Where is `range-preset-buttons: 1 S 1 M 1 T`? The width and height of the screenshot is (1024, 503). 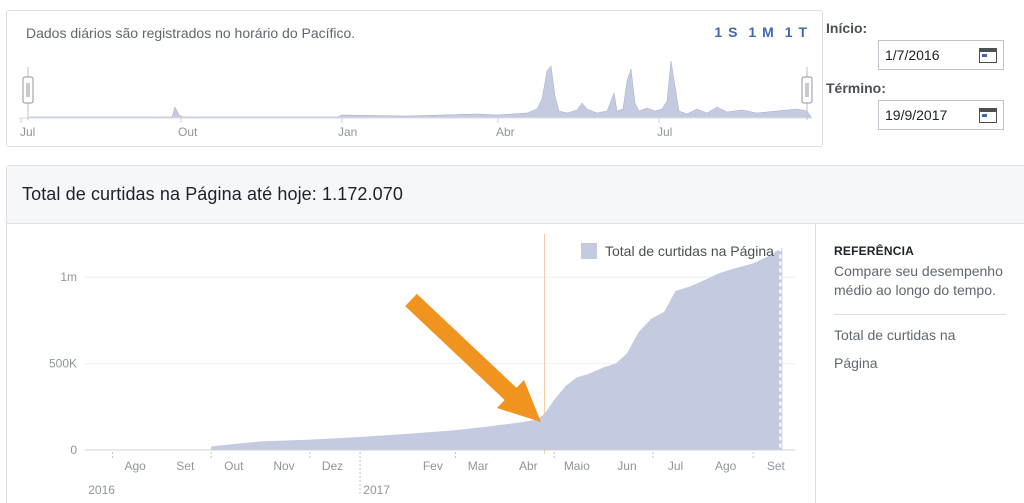
range-preset-buttons: 1 S 1 M 1 T is located at coordinates (761, 32).